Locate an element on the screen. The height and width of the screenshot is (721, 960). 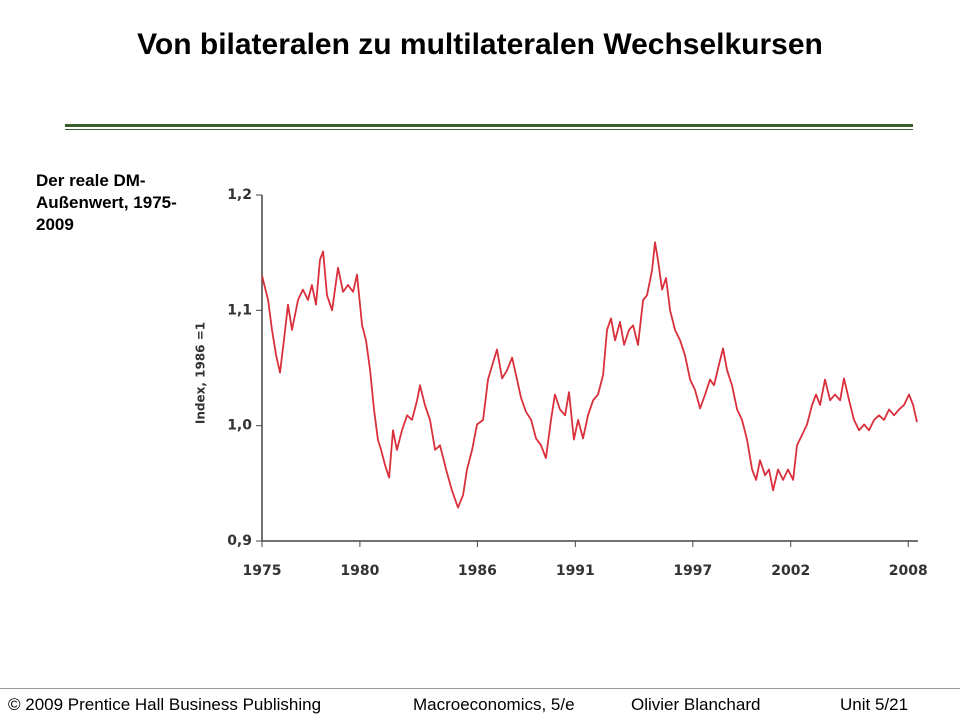
footer-text: Olivier Blanchard is located at coordinates (696, 704).